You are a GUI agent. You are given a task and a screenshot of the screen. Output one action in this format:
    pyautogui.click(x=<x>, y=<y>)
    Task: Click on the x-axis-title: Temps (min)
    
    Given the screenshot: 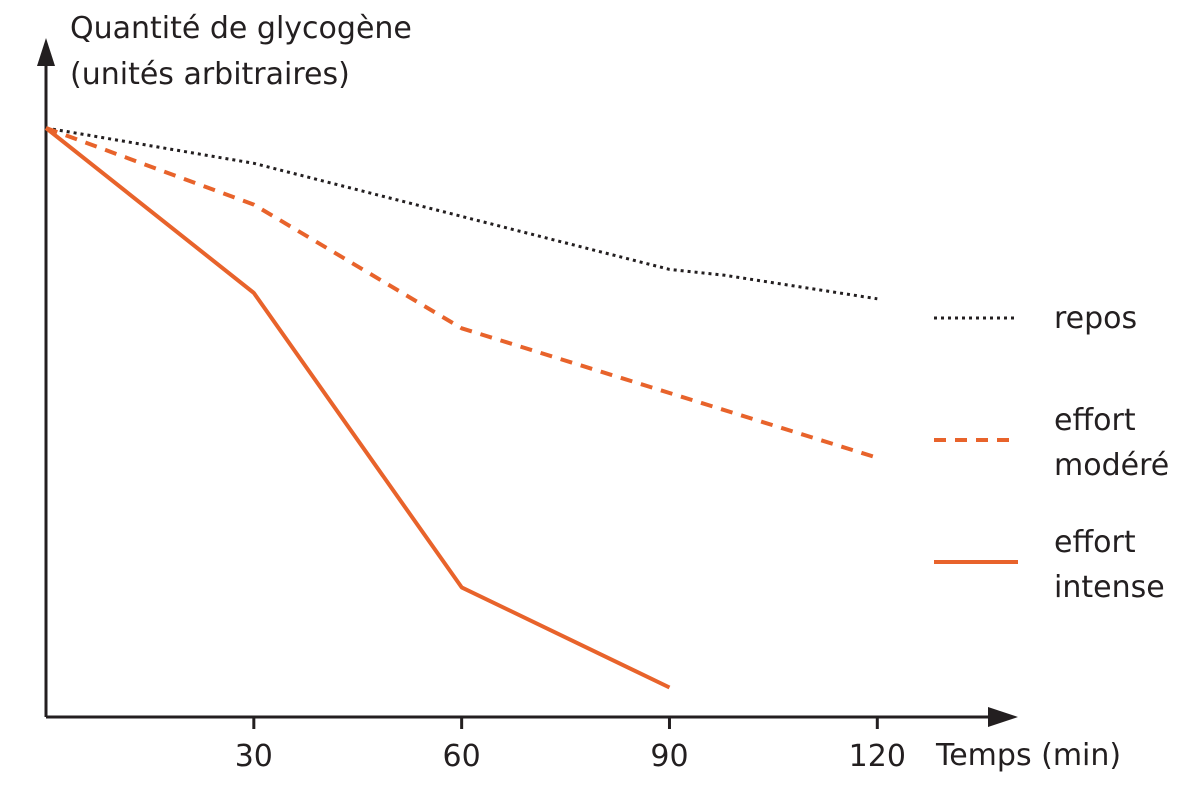 What is the action you would take?
    pyautogui.click(x=1028, y=755)
    